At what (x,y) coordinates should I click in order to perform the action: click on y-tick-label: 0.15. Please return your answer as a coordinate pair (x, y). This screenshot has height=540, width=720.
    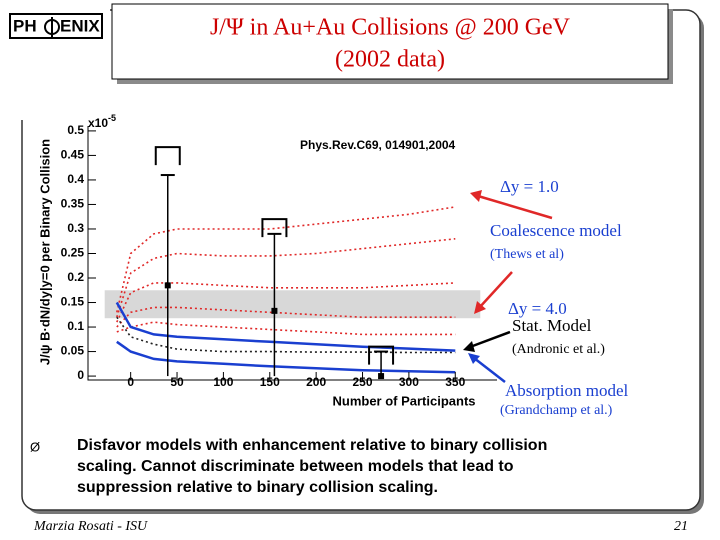
    Looking at the image, I should click on (73, 302).